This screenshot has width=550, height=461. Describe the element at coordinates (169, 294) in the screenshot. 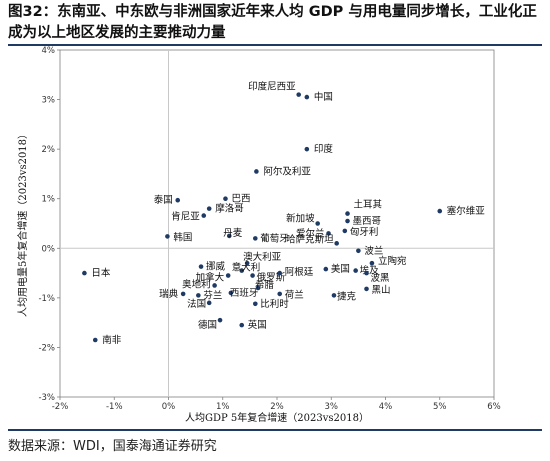

I see `point-label: 瑞典` at that location.